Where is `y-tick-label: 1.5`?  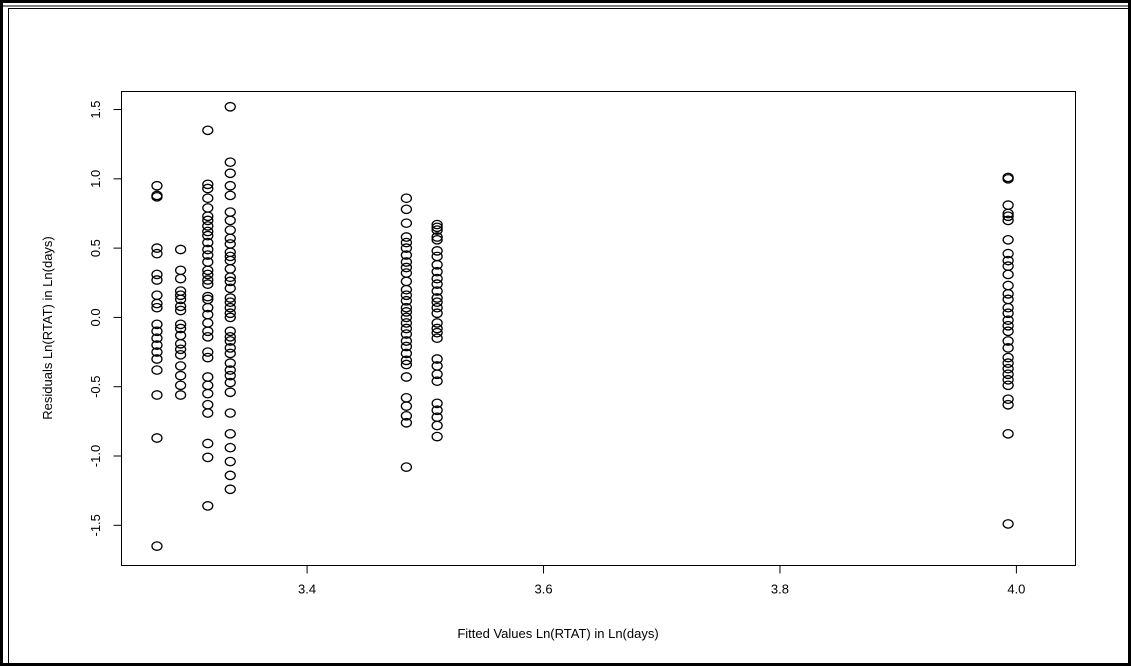
y-tick-label: 1.5 is located at coordinates (95, 109).